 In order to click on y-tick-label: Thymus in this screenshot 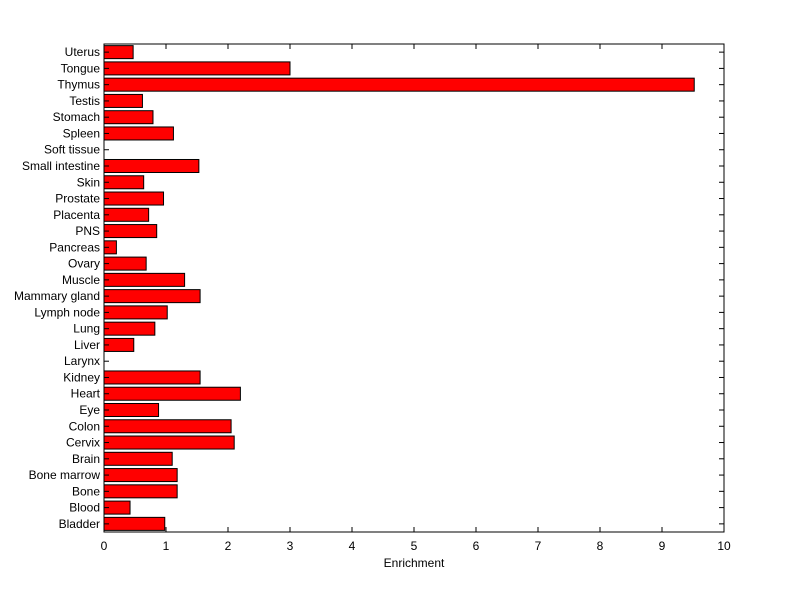, I will do `click(78, 85)`.